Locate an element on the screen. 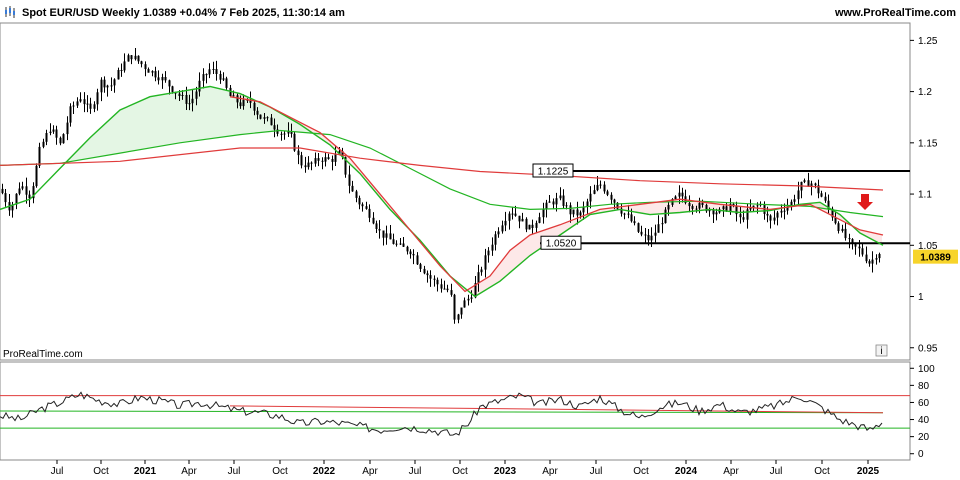  osc-tick-label: 20 is located at coordinates (924, 437).